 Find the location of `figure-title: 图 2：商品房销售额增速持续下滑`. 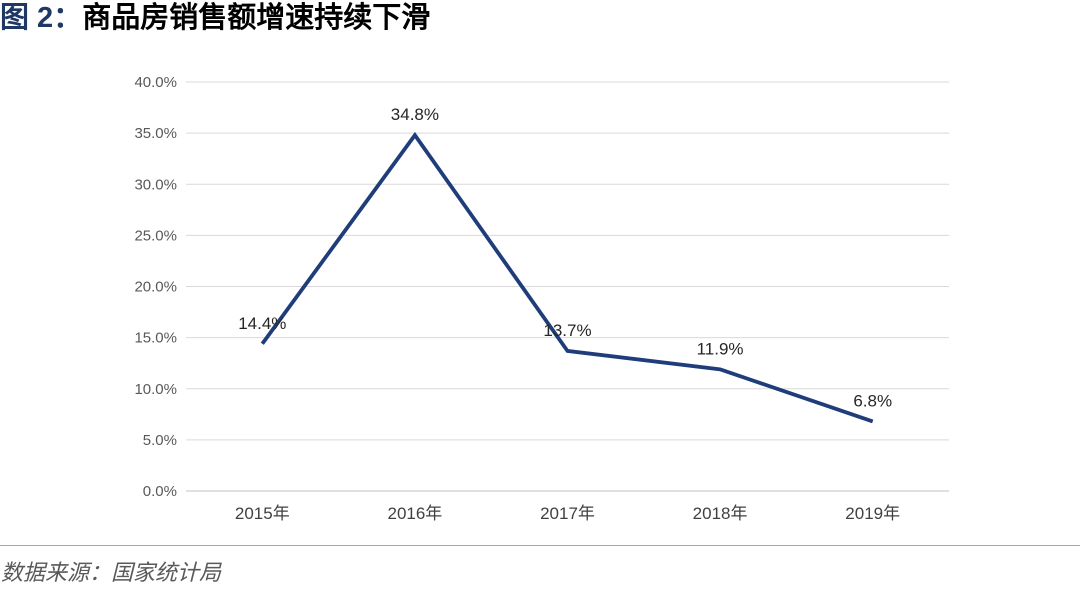

figure-title: 图 2：商品房销售额增速持续下滑 is located at coordinates (215, 18).